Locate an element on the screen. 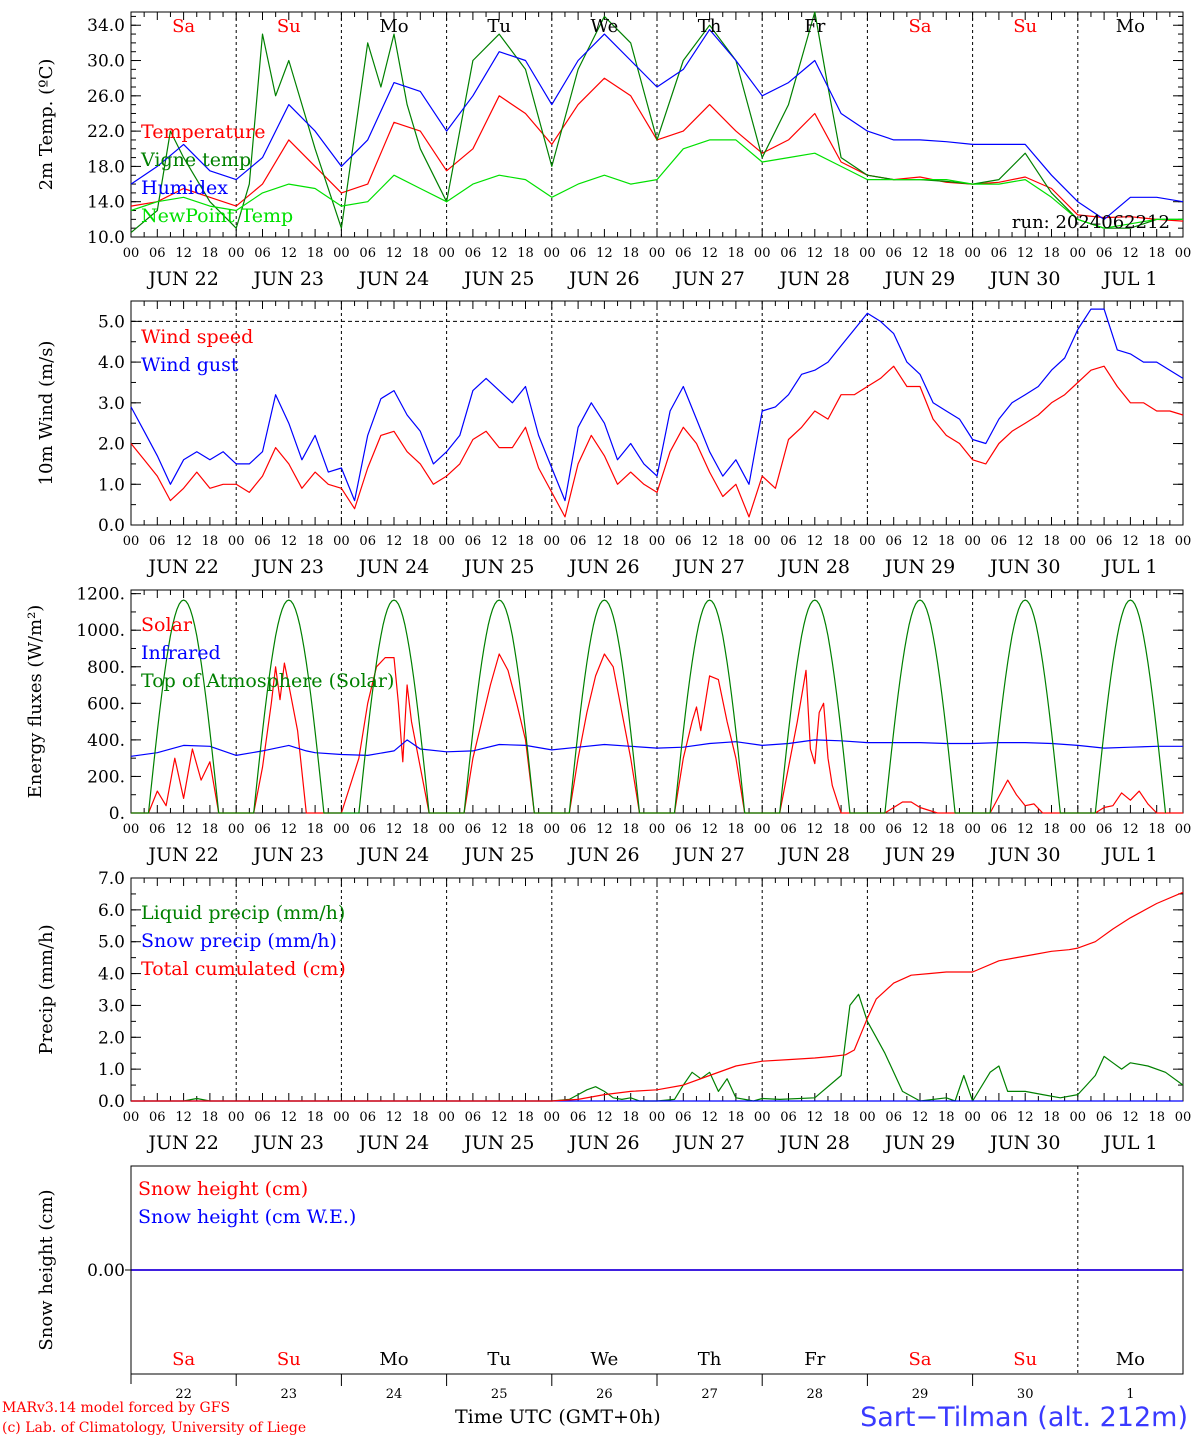 The image size is (1194, 1440). series-line-vigne-temp is located at coordinates (656, 122).